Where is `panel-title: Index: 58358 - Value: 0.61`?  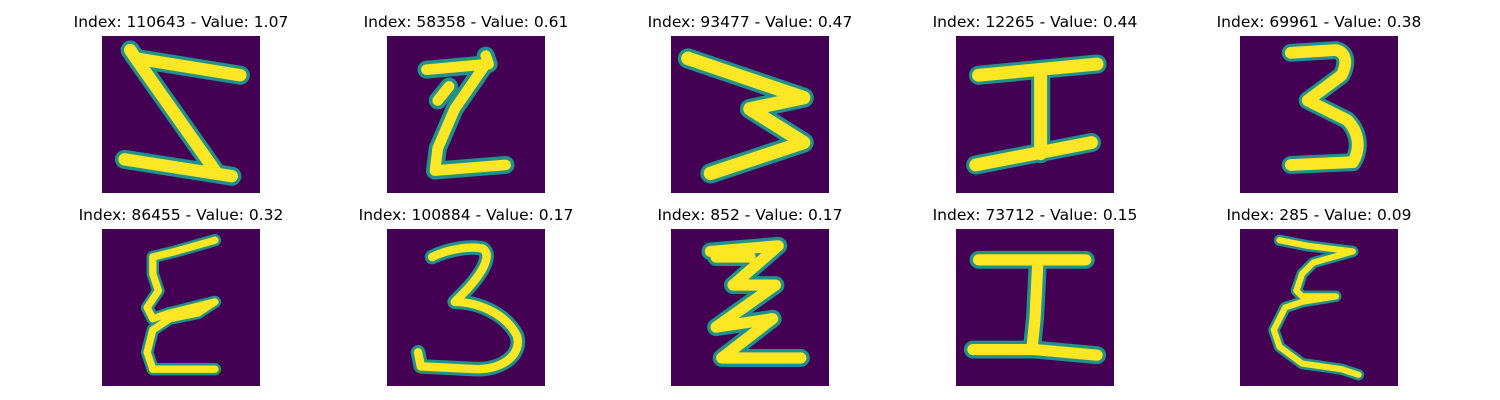 panel-title: Index: 58358 - Value: 0.61 is located at coordinates (466, 22).